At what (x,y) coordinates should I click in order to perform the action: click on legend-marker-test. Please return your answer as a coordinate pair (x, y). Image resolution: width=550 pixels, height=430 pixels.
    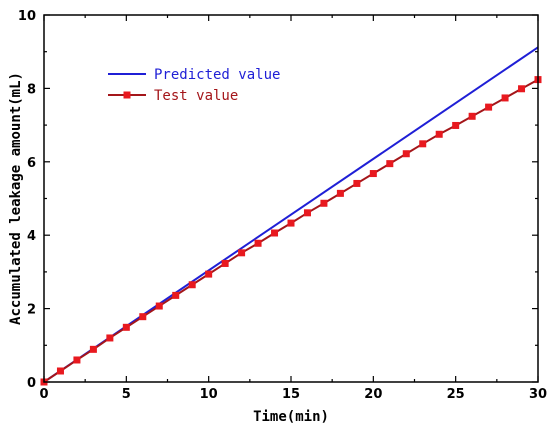
    Looking at the image, I should click on (127, 95).